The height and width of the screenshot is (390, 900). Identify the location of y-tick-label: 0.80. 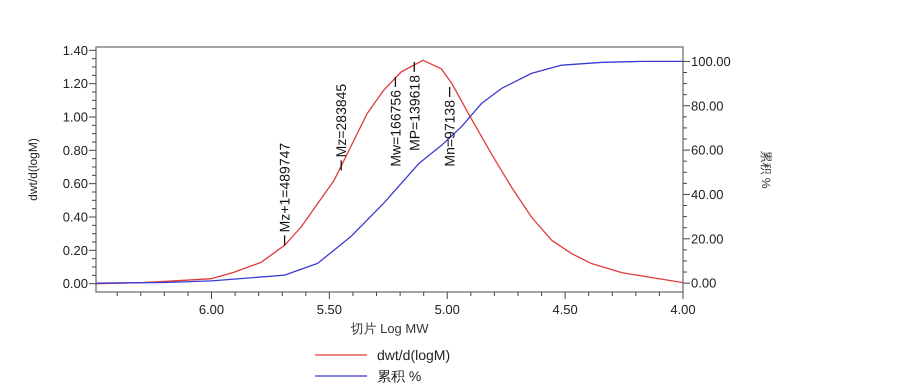
(75, 150).